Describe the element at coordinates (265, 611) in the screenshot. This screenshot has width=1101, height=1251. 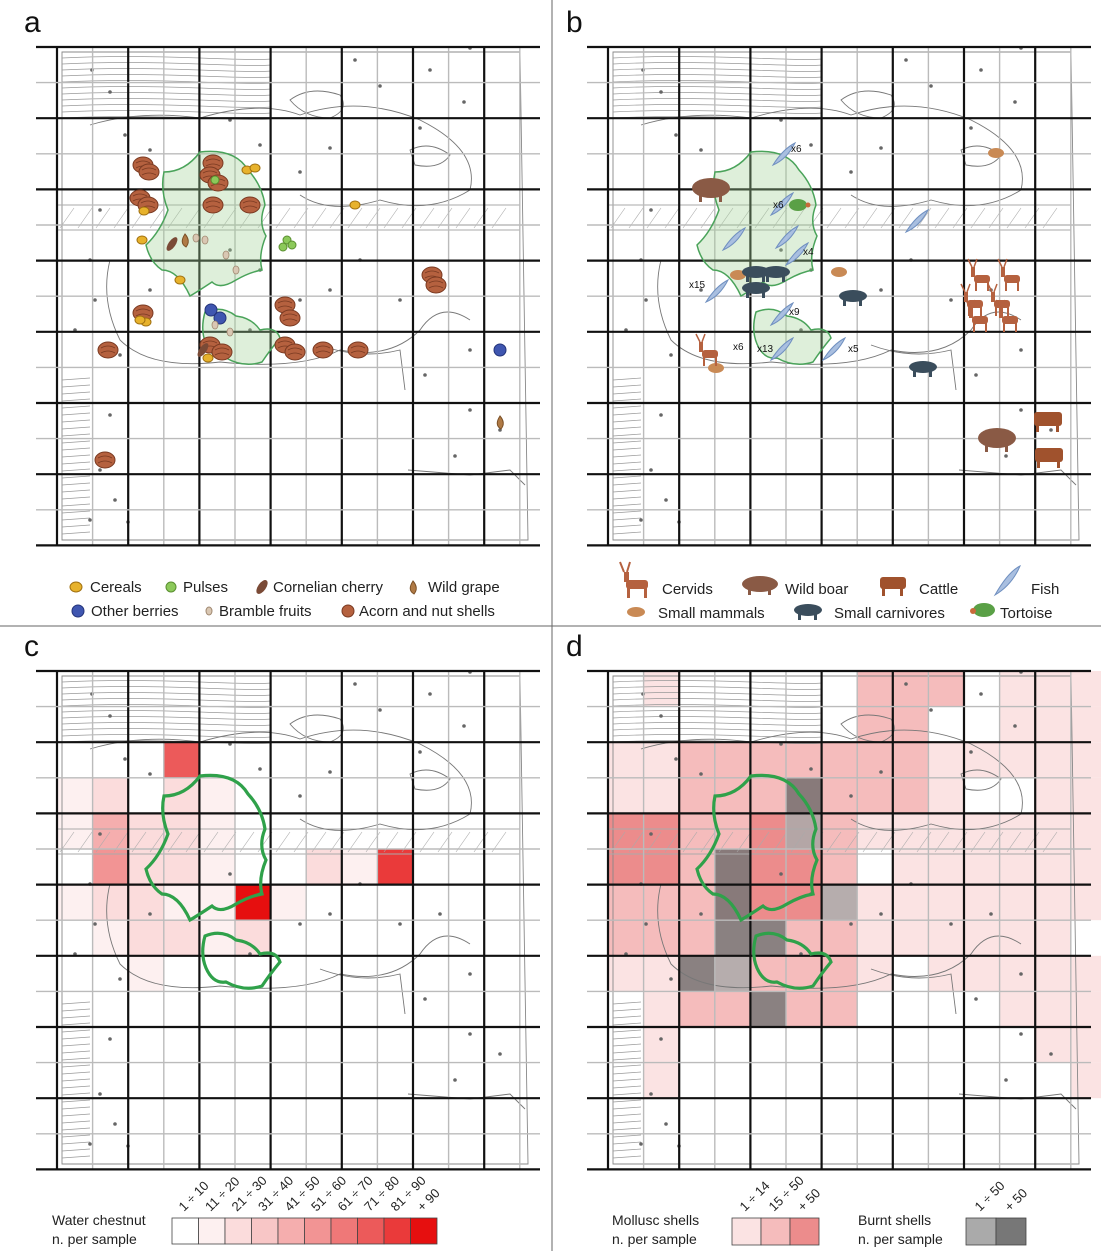
I see `legend-label: Bramble fruits` at that location.